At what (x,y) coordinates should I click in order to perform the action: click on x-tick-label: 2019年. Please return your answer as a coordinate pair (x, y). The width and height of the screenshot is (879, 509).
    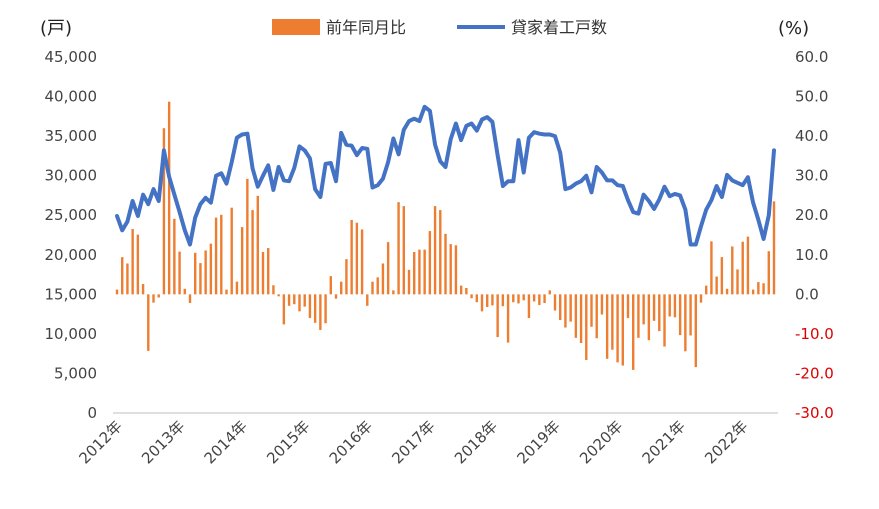
    Looking at the image, I should click on (538, 442).